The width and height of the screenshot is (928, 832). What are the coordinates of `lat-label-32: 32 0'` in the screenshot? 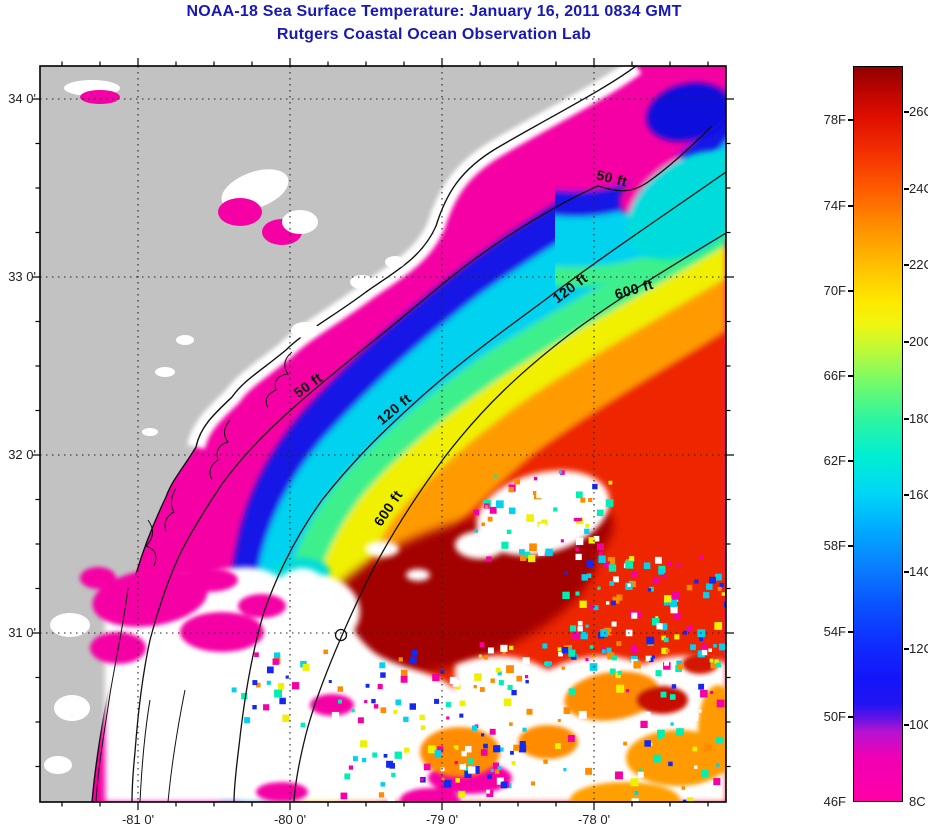 It's located at (22, 454).